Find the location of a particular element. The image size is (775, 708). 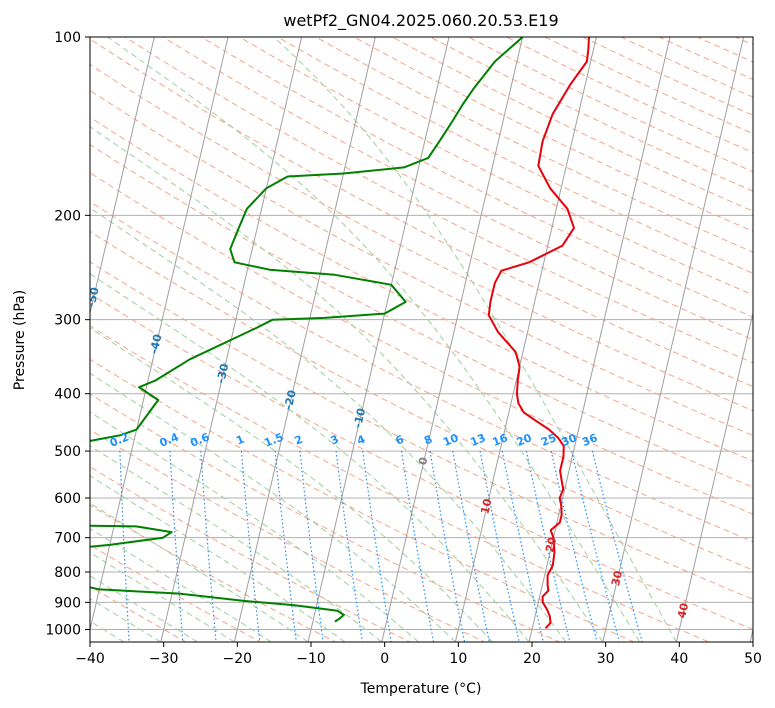

x-tick-label: 0 is located at coordinates (384, 659).